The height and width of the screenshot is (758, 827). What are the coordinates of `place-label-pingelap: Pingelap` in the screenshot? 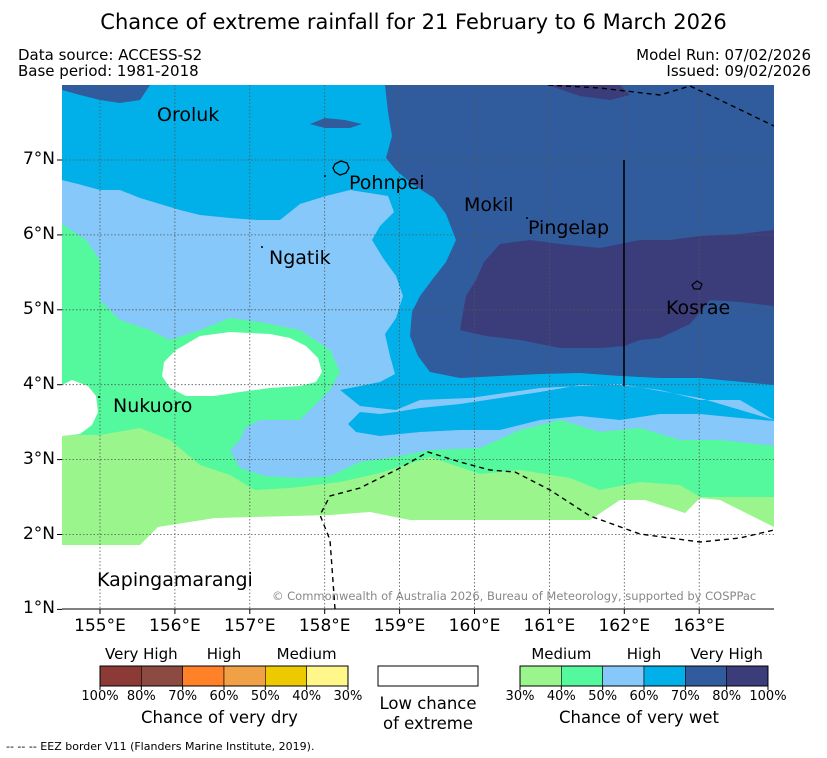 It's located at (569, 228).